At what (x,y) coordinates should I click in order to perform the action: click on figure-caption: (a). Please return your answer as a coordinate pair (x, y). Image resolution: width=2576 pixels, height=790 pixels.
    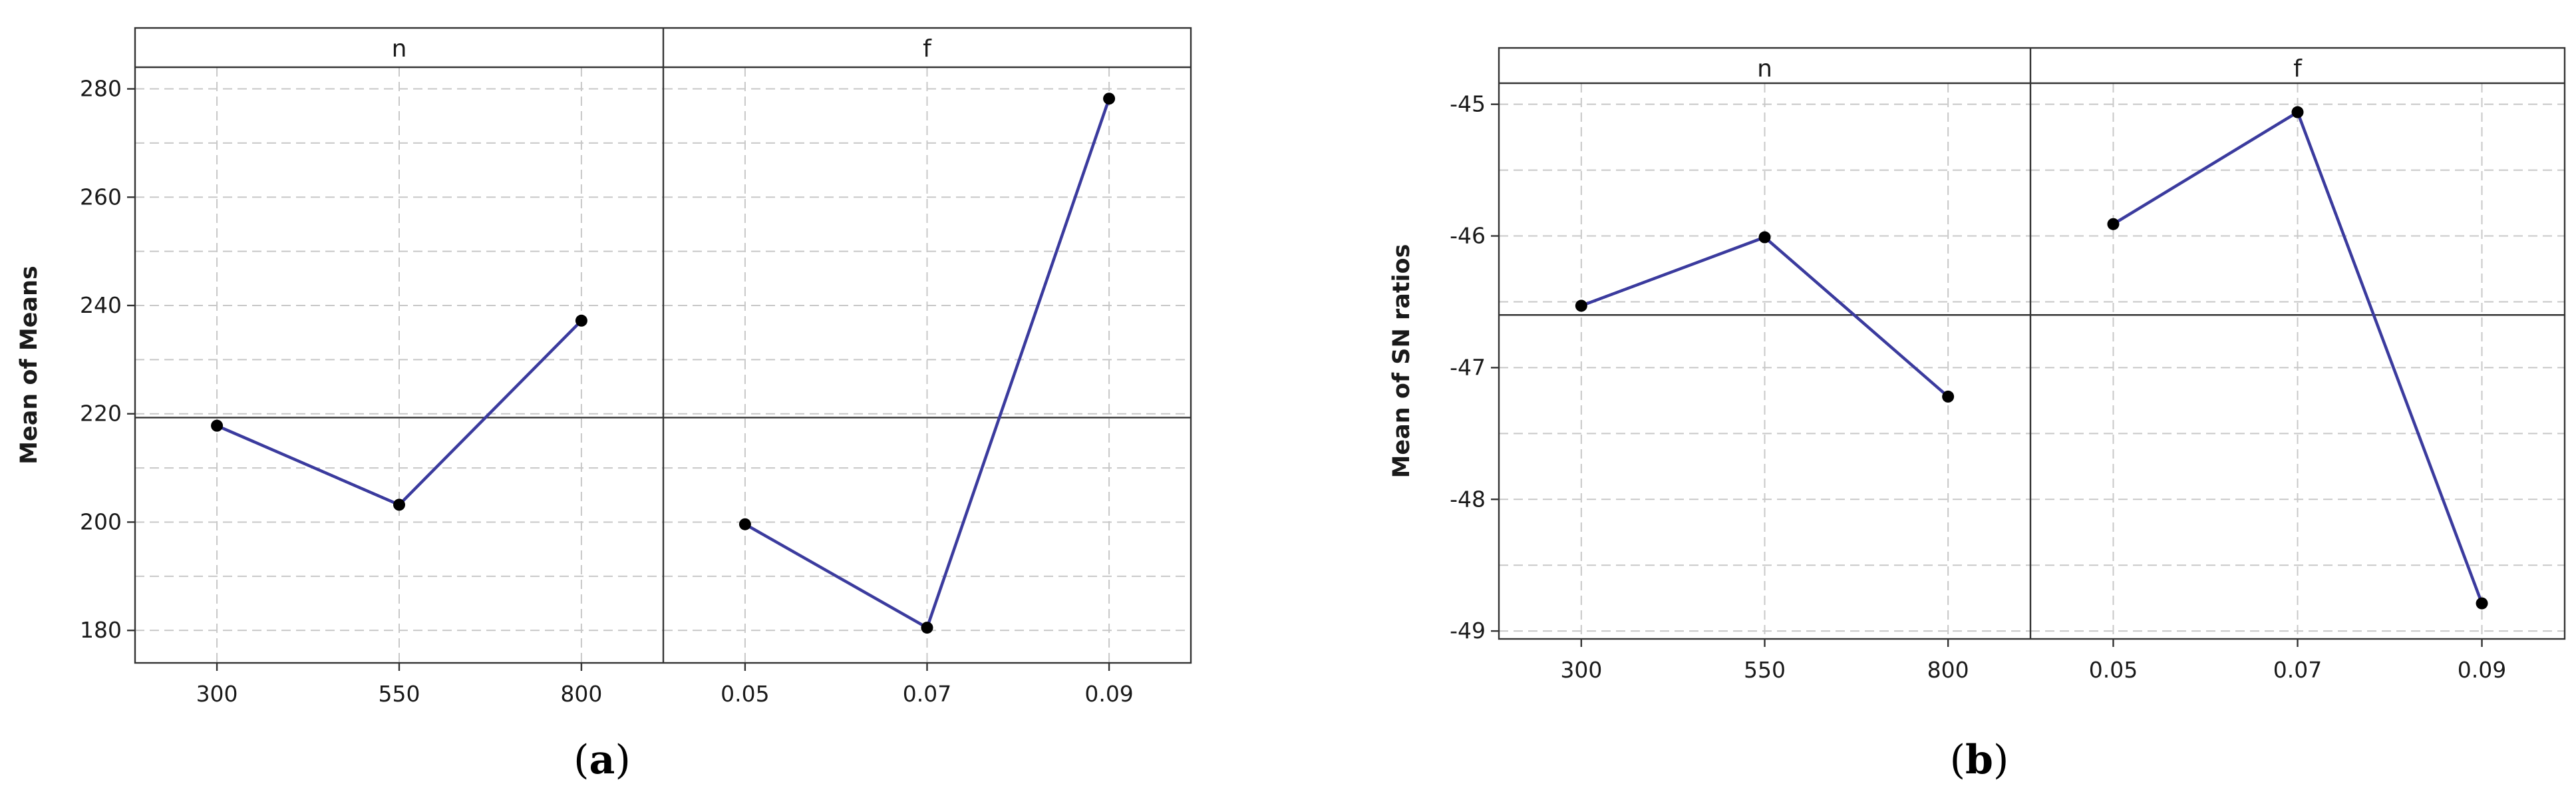
    Looking at the image, I should click on (602, 760).